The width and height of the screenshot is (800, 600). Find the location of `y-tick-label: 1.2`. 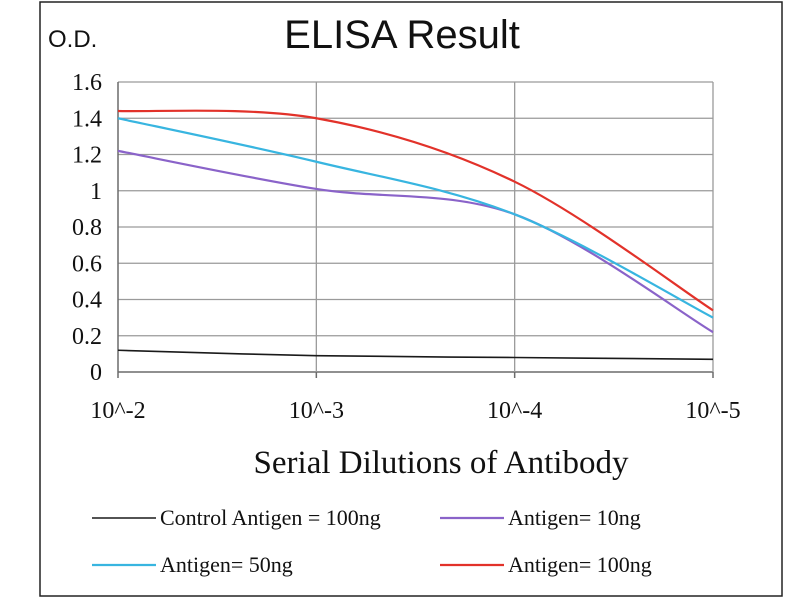

y-tick-label: 1.2 is located at coordinates (87, 156).